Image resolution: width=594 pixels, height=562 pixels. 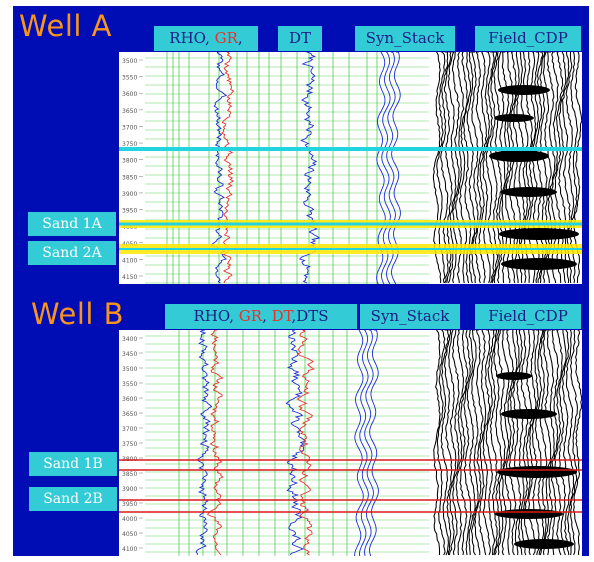 I want to click on well-a-header-syn-stack: Syn_Stack, so click(x=405, y=38).